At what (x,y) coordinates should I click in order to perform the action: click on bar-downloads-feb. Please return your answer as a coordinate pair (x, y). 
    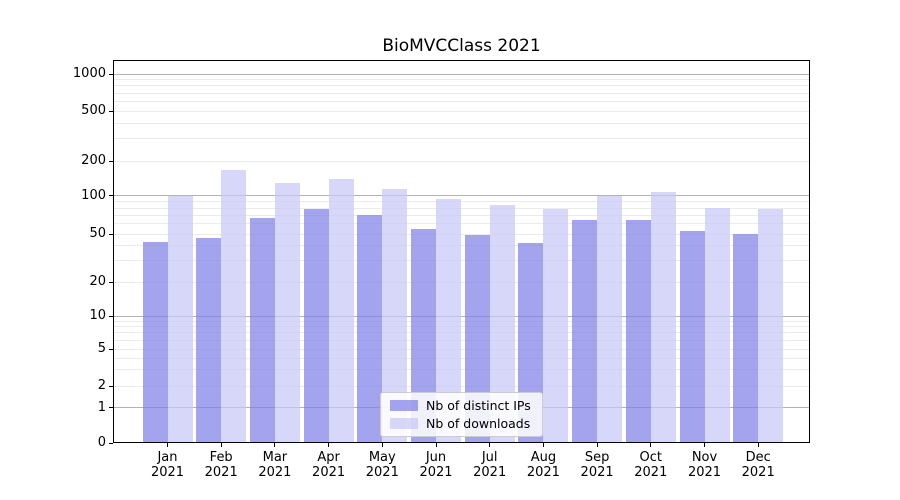
    Looking at the image, I should click on (234, 305).